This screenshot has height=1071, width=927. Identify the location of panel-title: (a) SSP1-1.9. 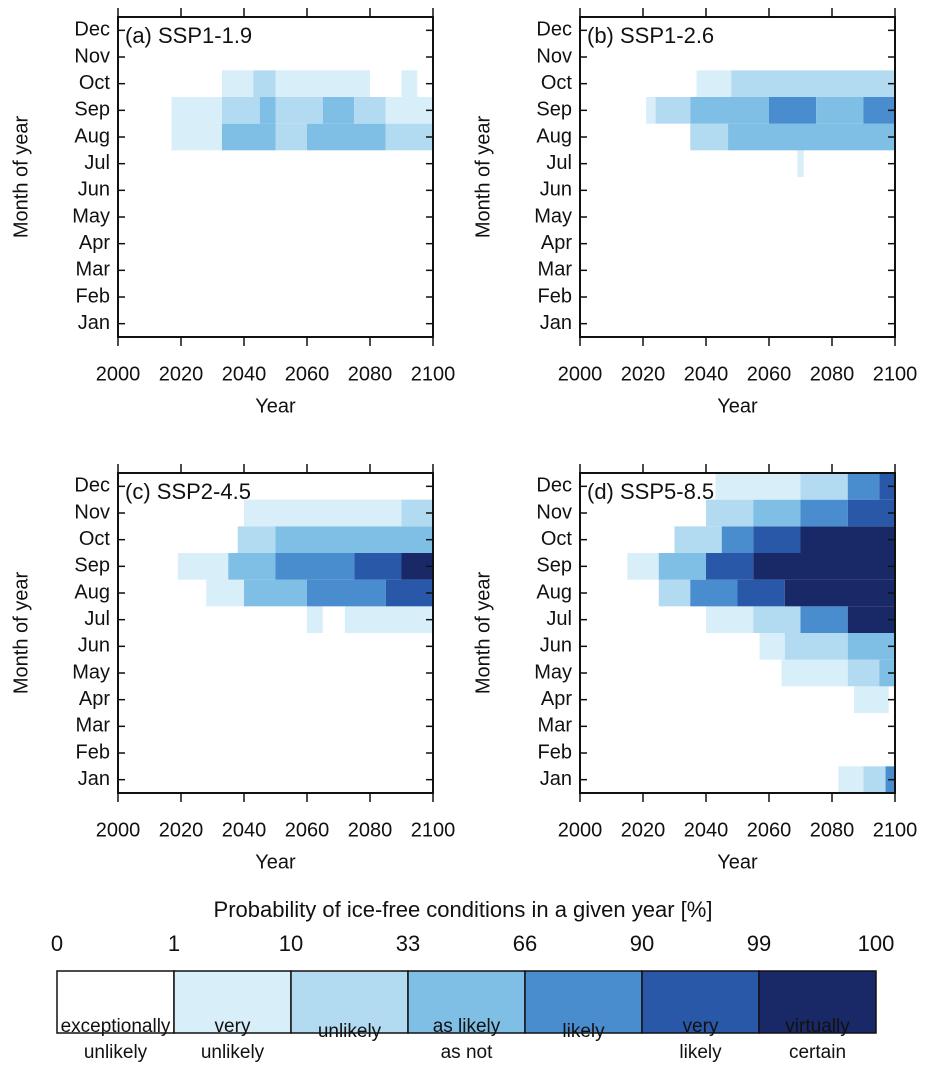
(188, 35).